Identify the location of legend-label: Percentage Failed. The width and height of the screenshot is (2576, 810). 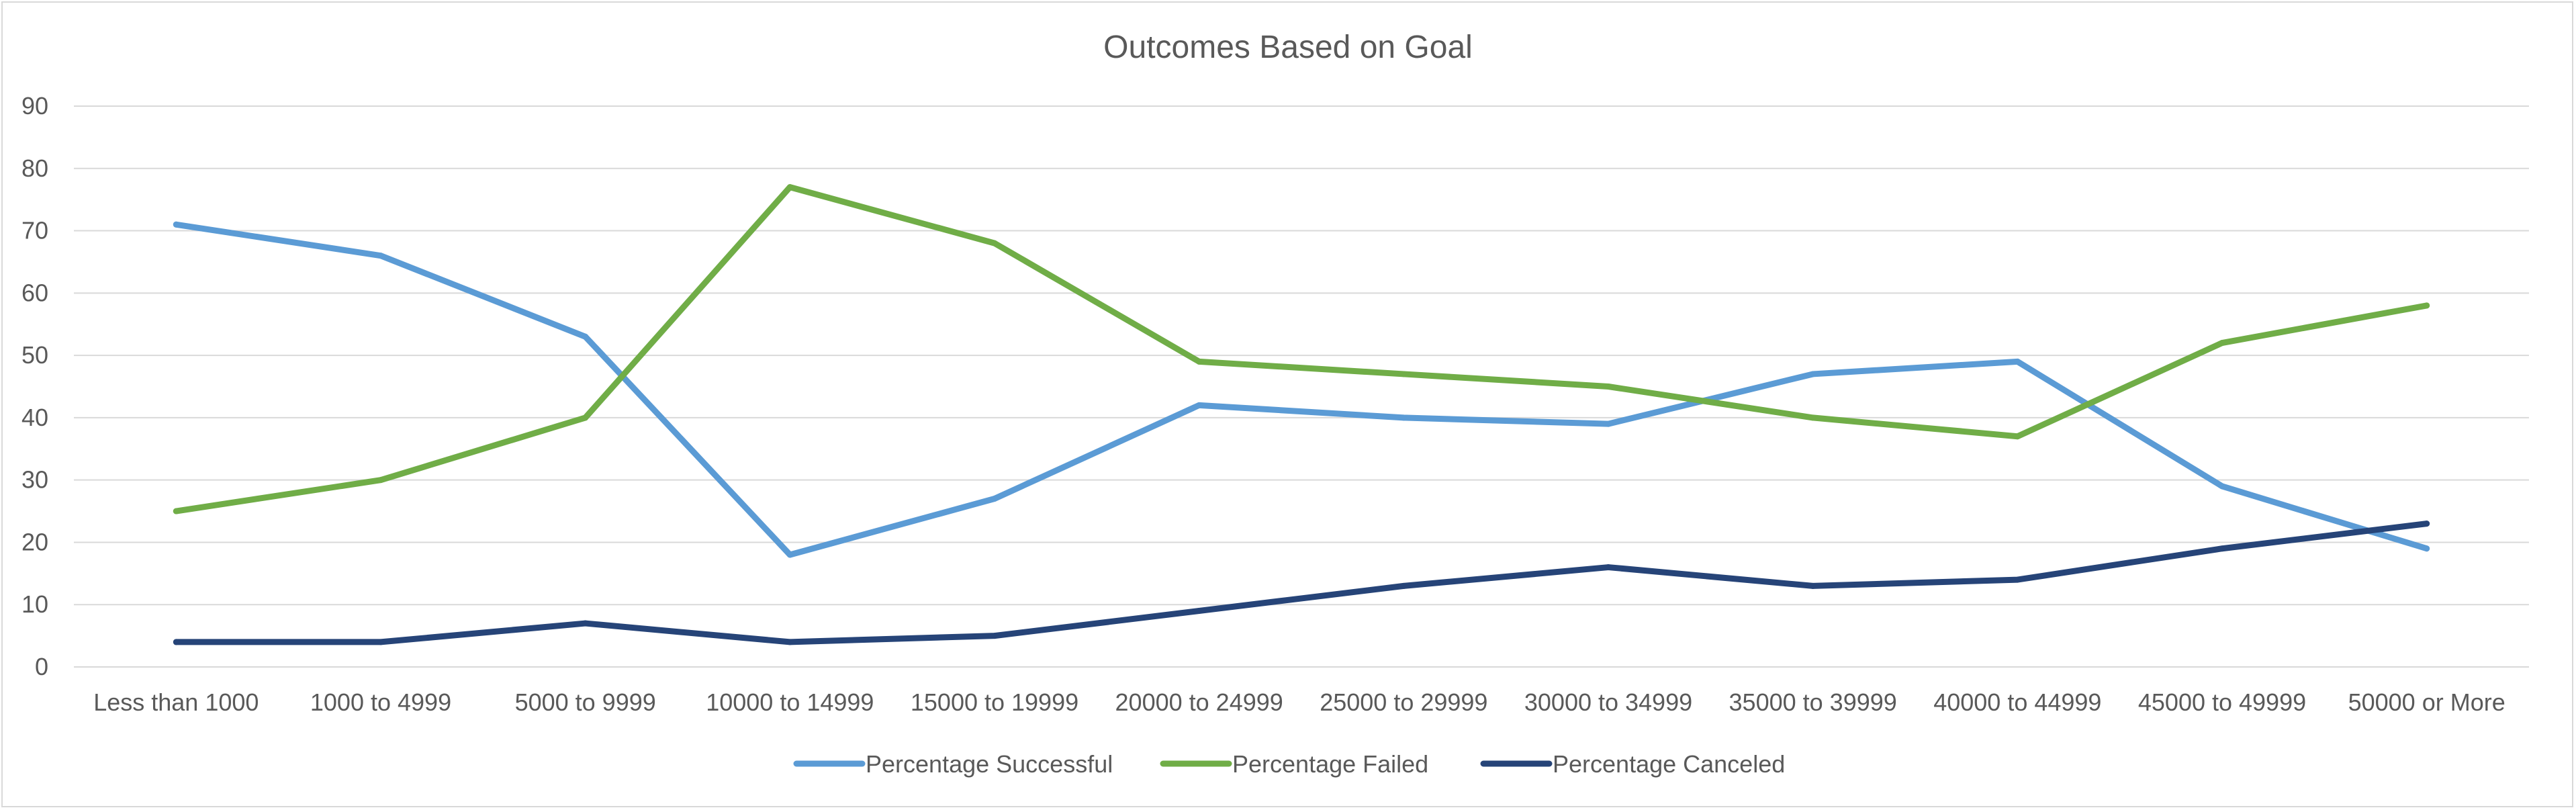
(1330, 764).